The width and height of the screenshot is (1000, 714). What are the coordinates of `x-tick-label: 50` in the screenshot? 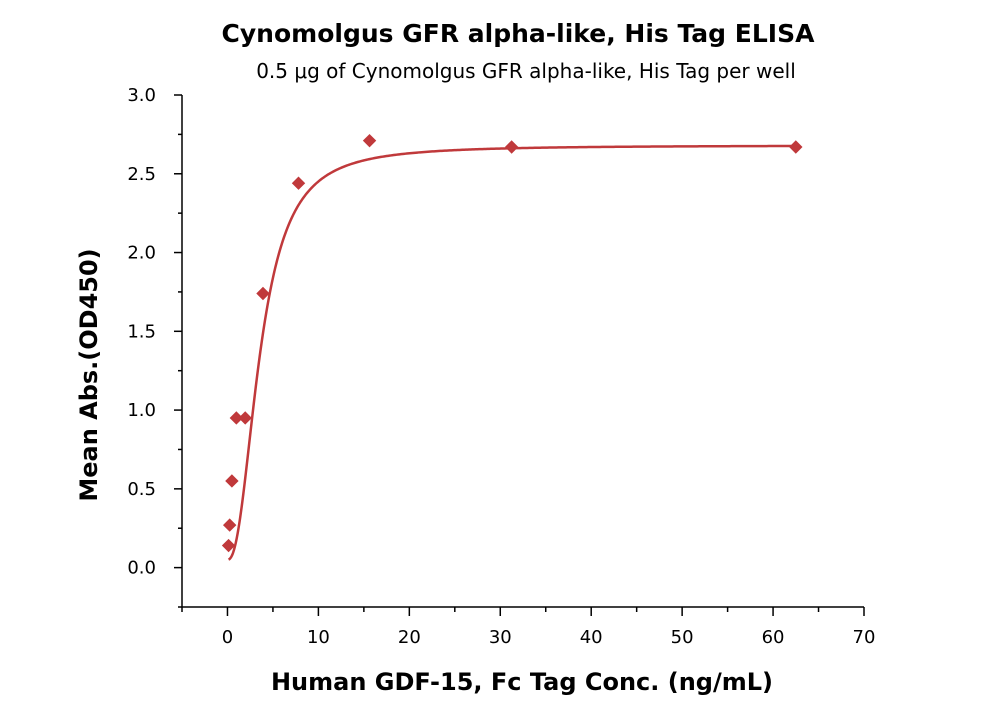 It's located at (682, 637).